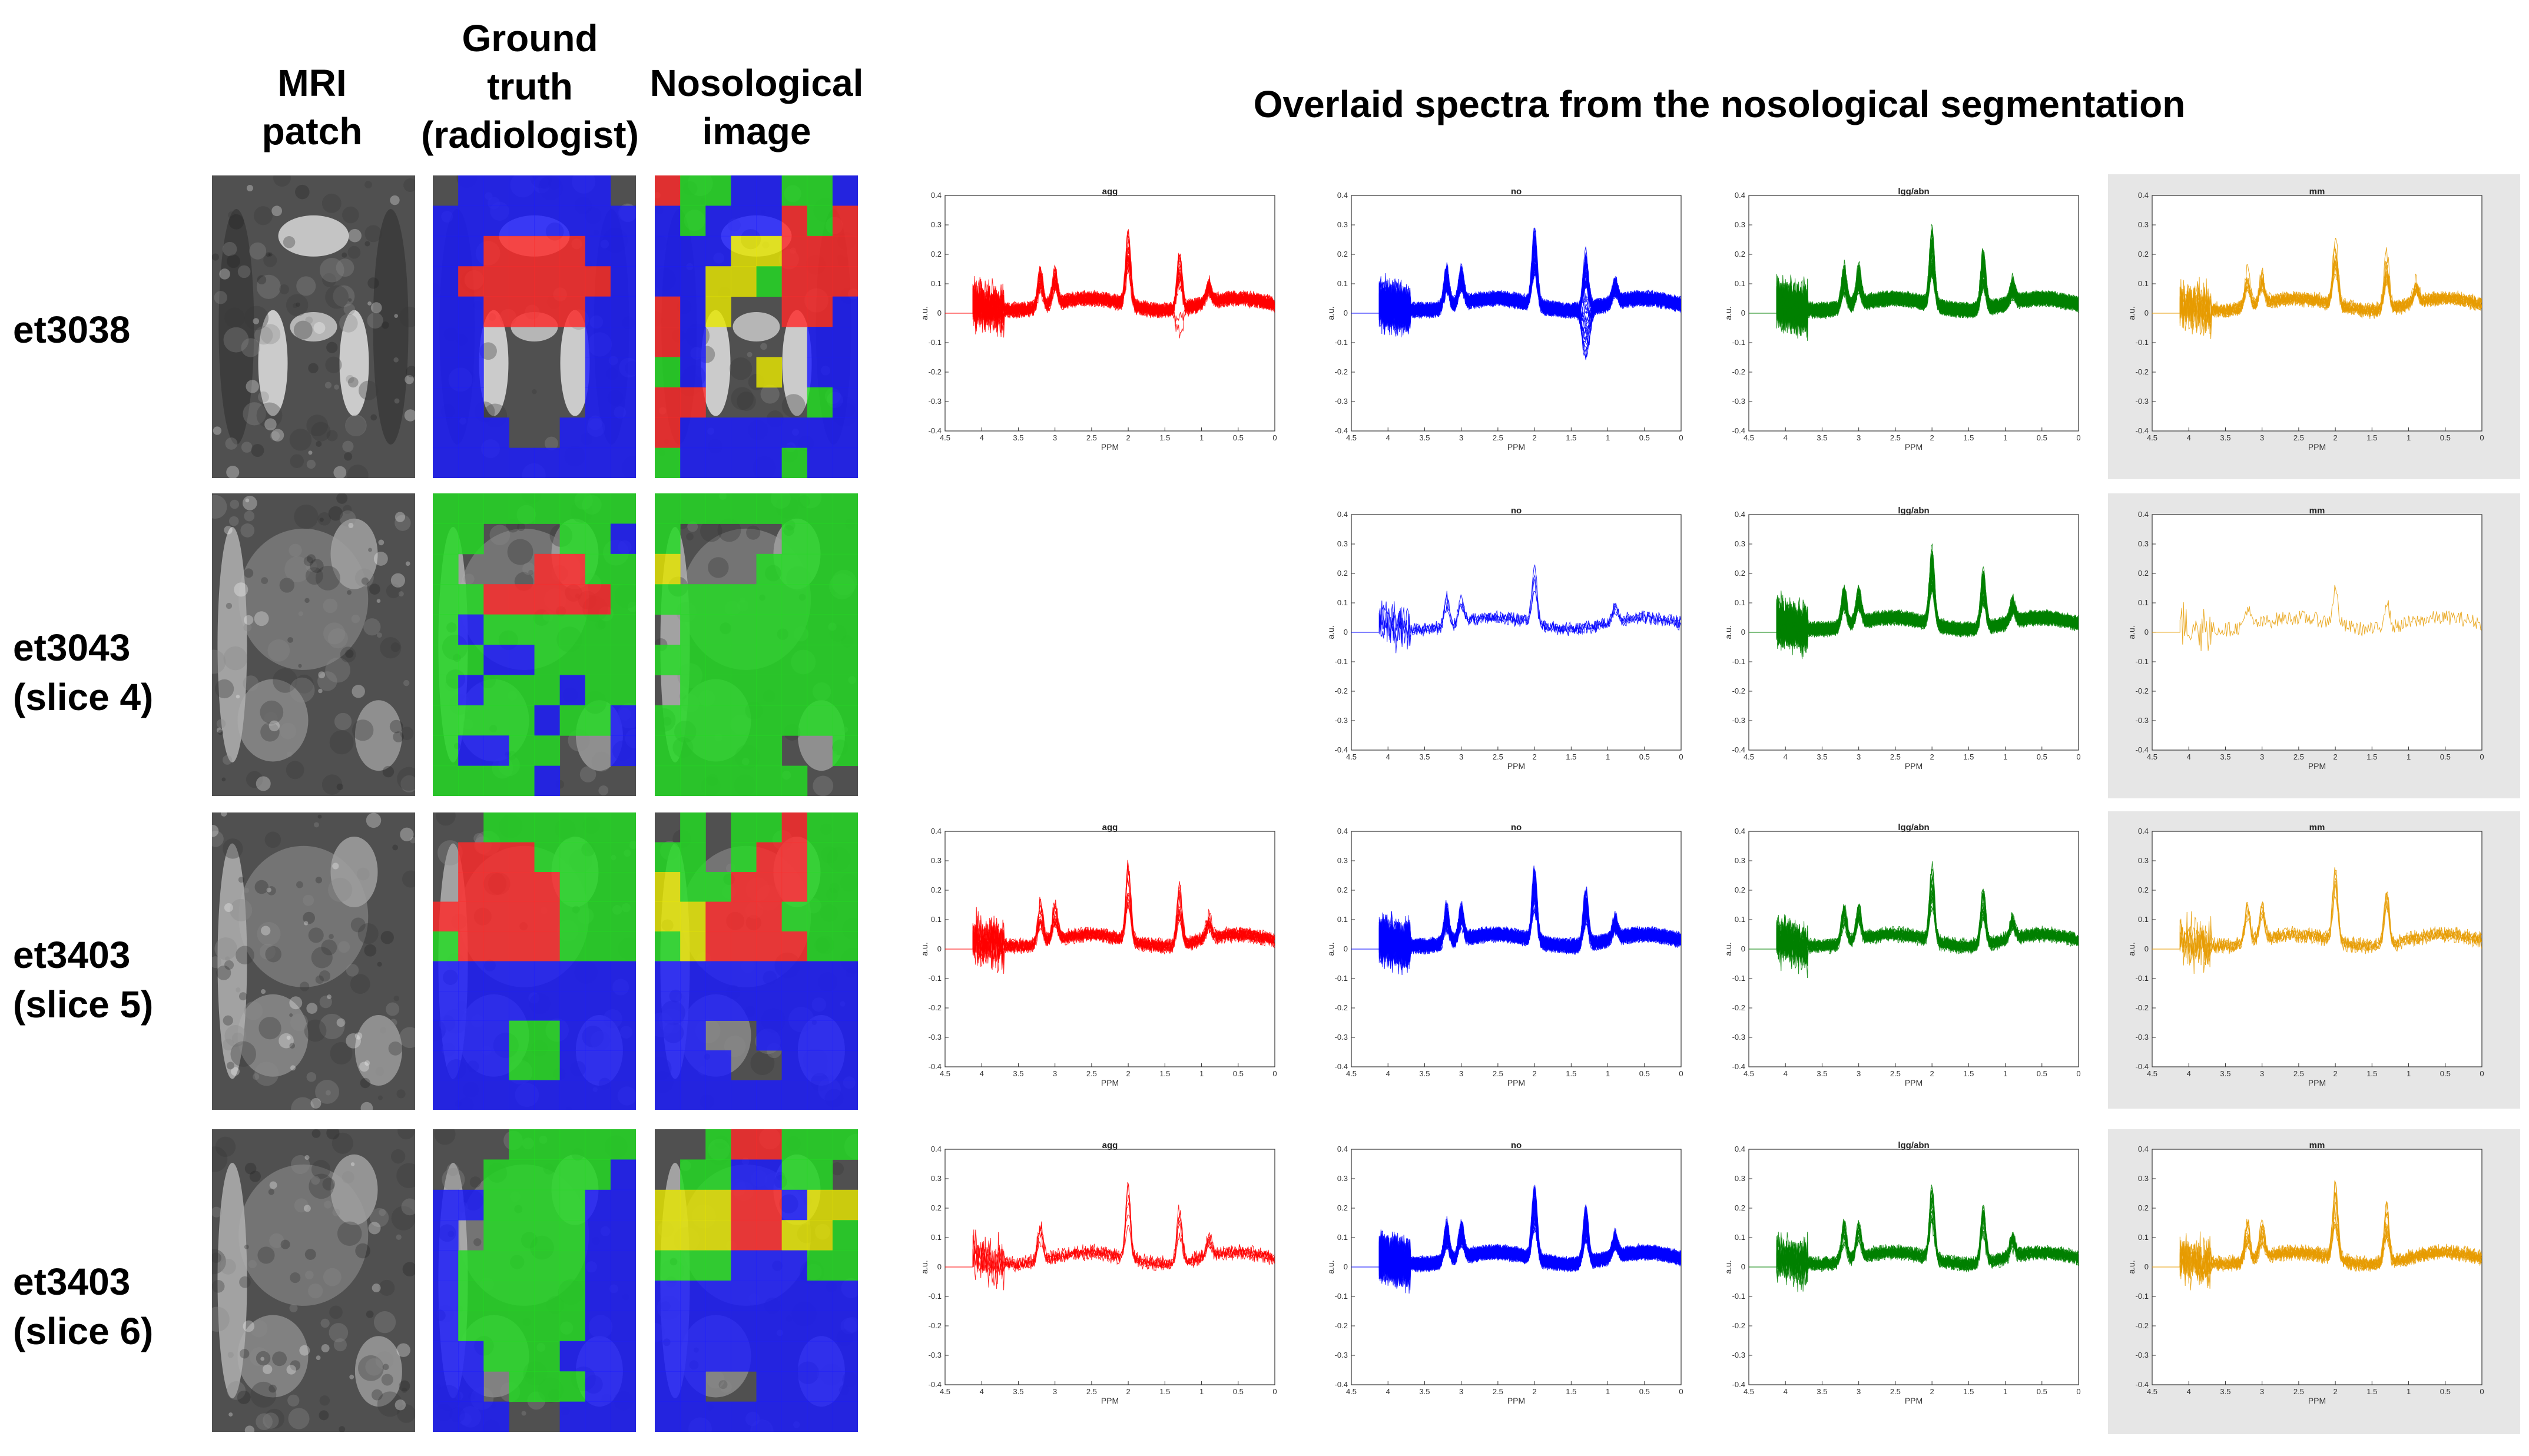  What do you see at coordinates (83, 980) in the screenshot?
I see `row-label-2: et3403 (slice 5)` at bounding box center [83, 980].